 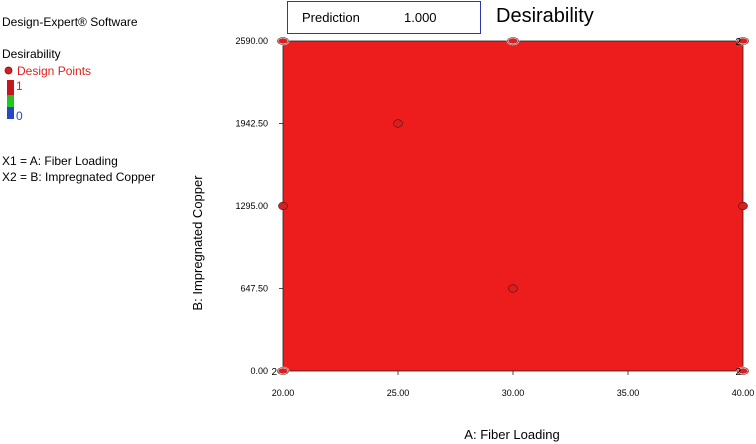 What do you see at coordinates (60, 161) in the screenshot?
I see `x1-definition: X1 = A: Fiber Loading` at bounding box center [60, 161].